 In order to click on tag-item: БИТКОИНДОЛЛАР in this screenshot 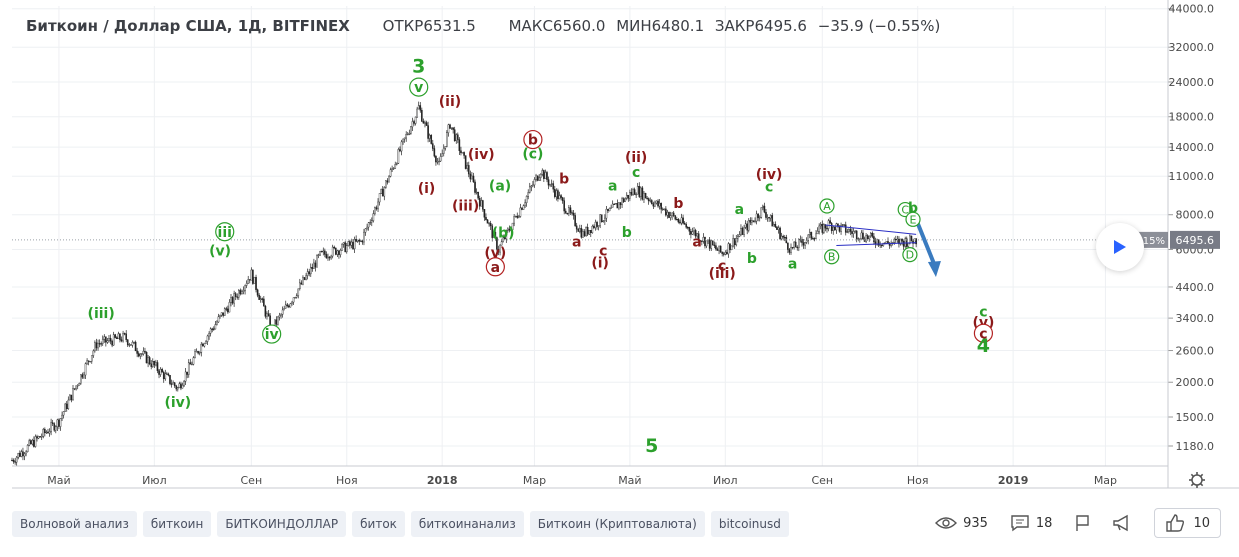, I will do `click(282, 524)`.